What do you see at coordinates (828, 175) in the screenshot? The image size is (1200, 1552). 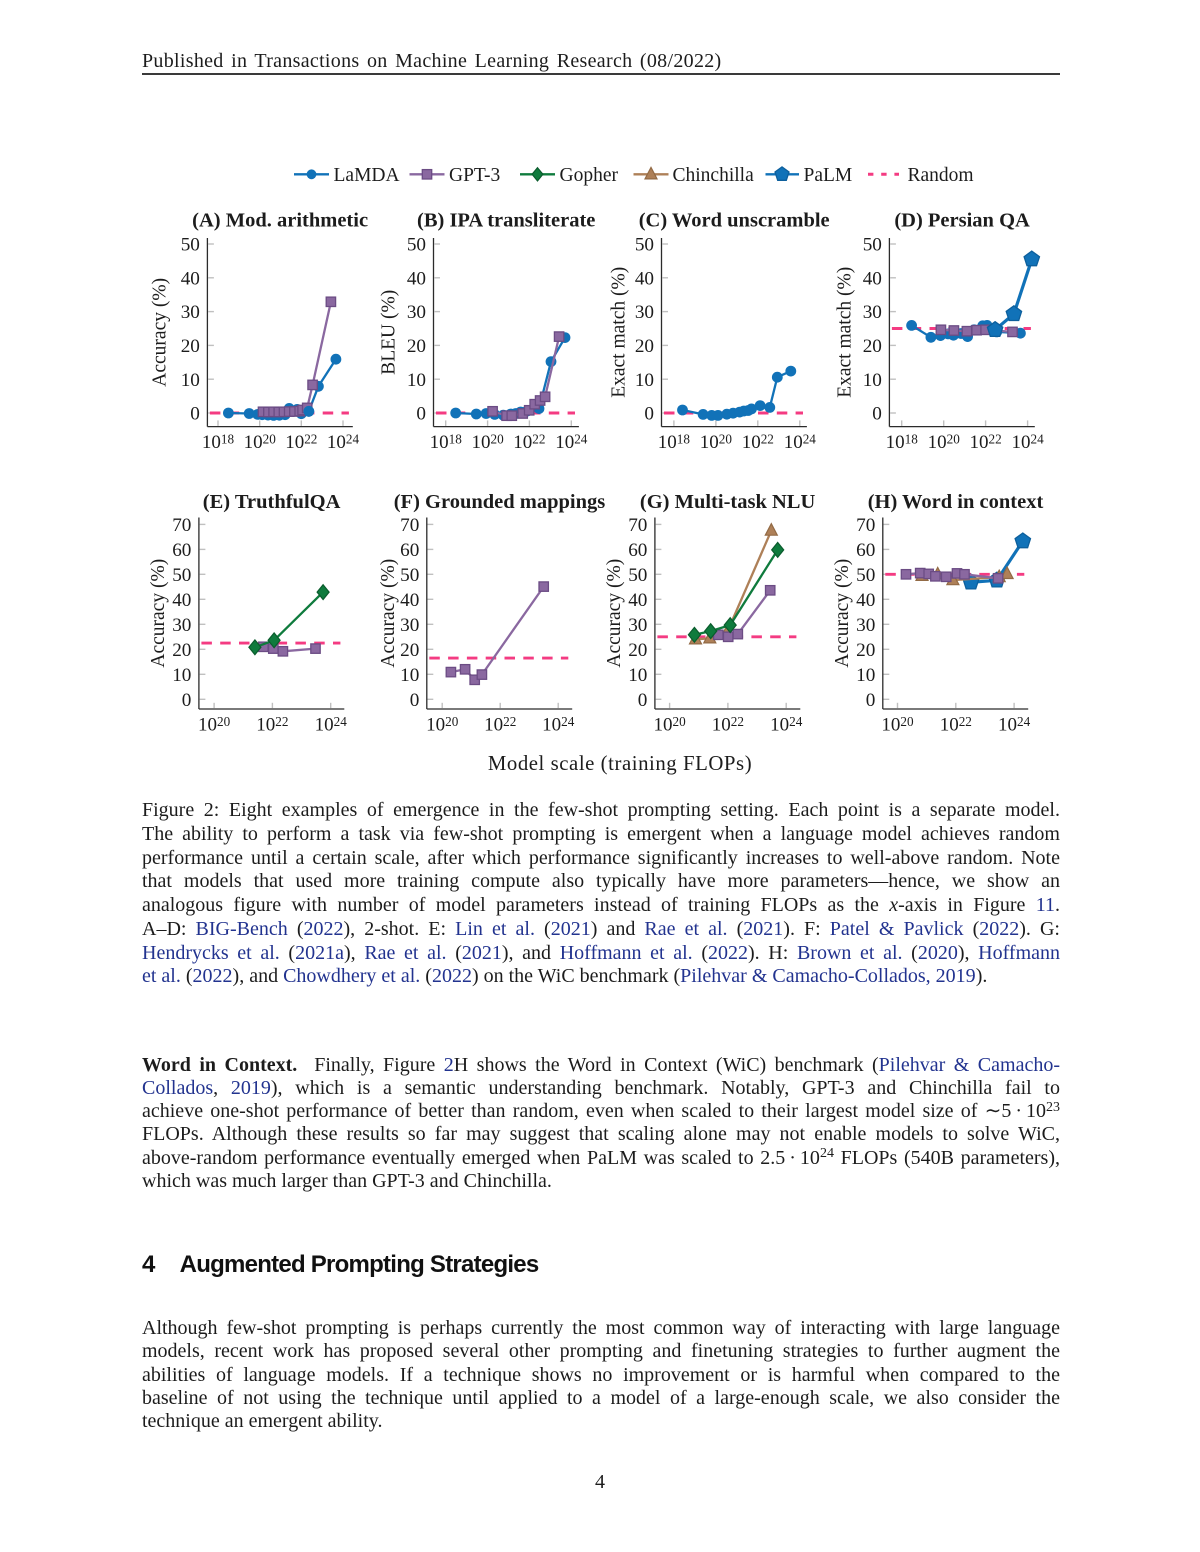 I see `svg-text: PaLM` at bounding box center [828, 175].